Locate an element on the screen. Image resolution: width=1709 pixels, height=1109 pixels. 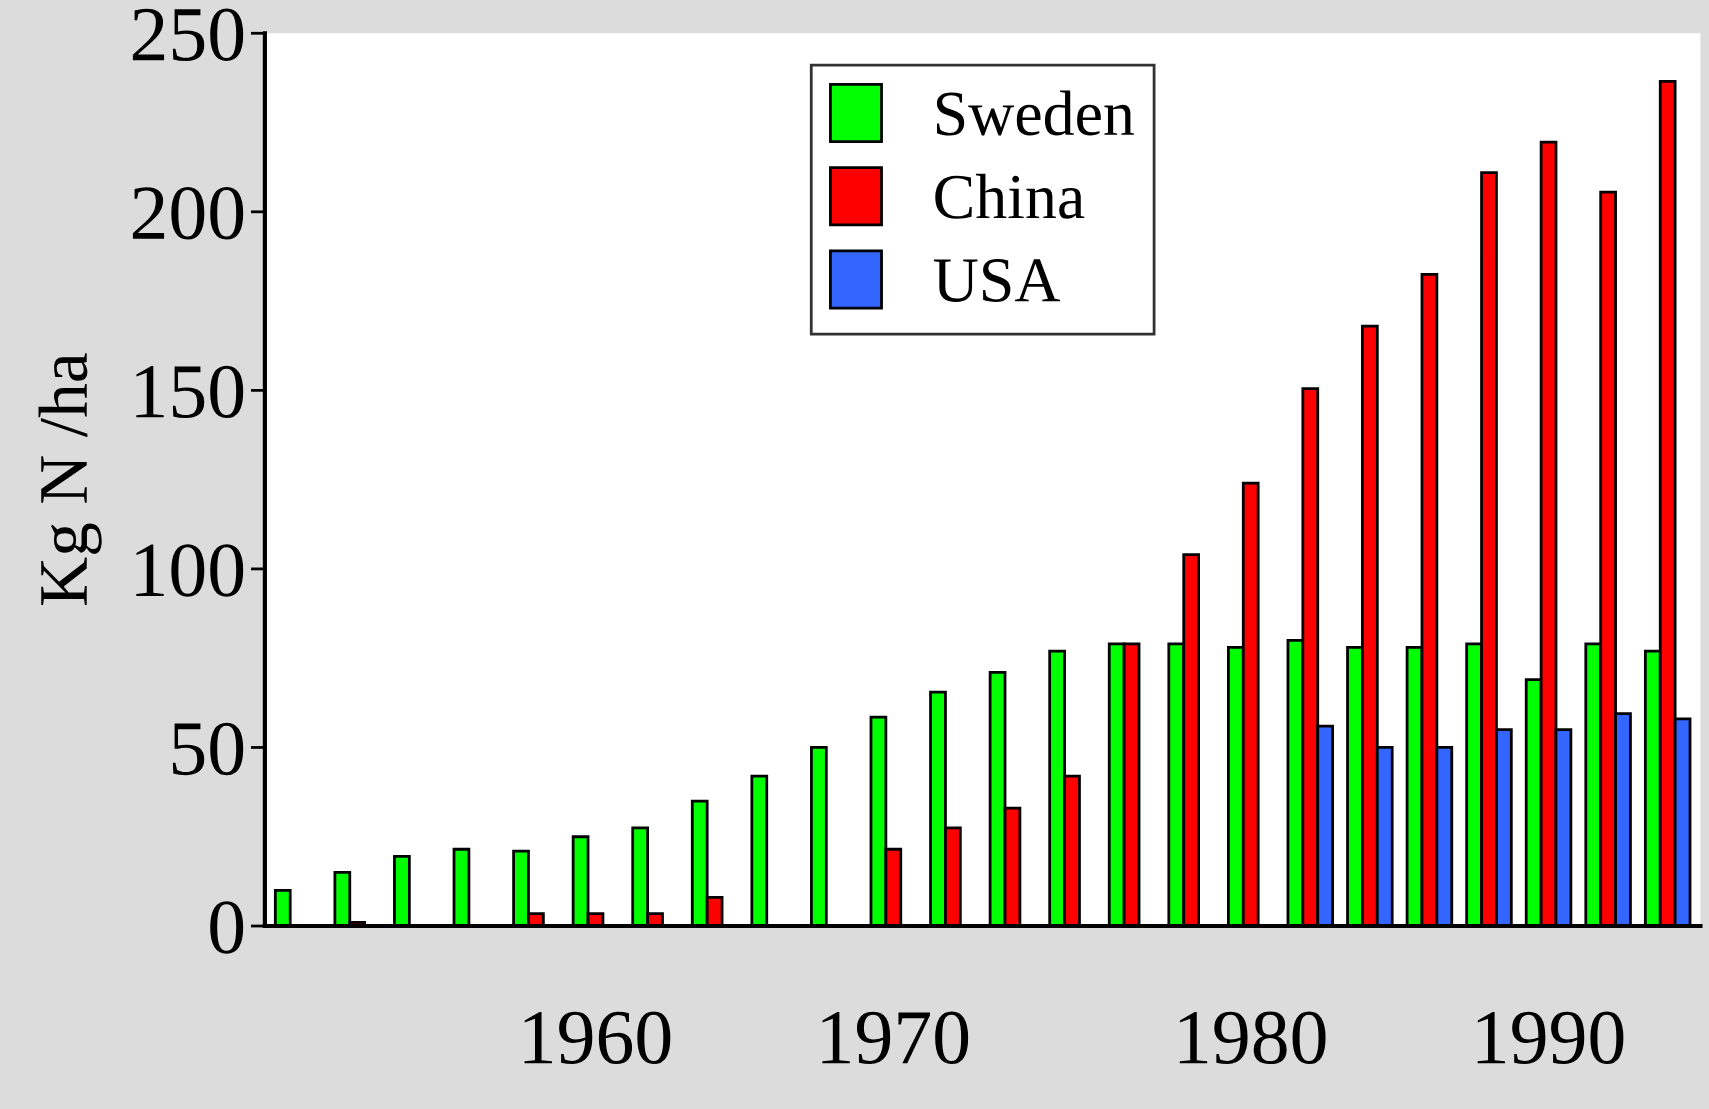
y-tick-label: 50 is located at coordinates (208, 749).